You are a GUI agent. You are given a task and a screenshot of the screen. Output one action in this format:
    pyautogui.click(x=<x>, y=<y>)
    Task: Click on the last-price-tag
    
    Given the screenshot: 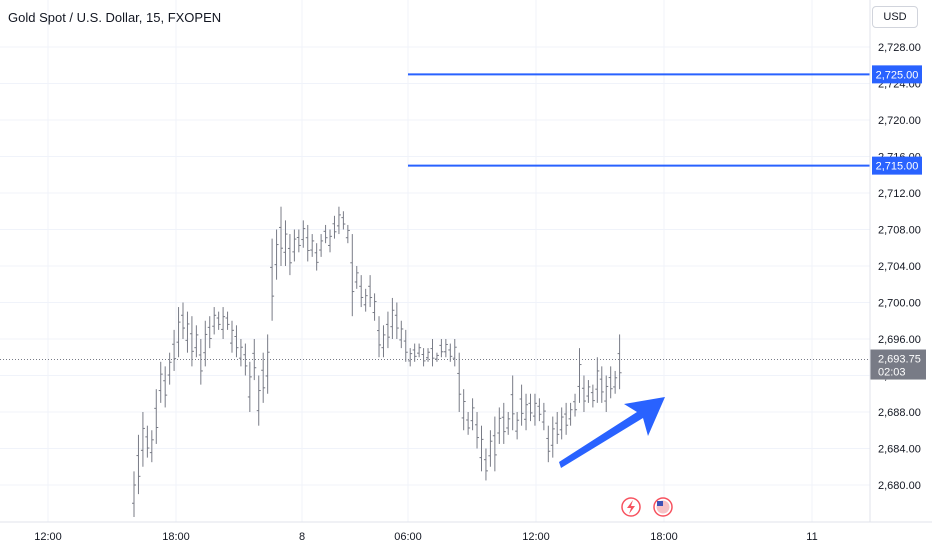 What is the action you would take?
    pyautogui.click(x=898, y=364)
    